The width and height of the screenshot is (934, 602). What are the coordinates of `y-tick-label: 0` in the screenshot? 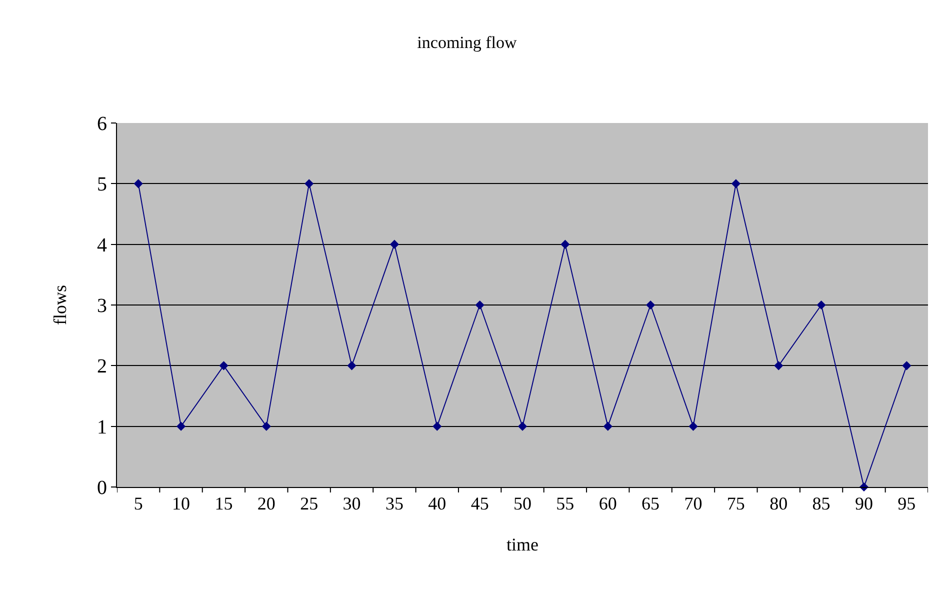 It's located at (102, 488).